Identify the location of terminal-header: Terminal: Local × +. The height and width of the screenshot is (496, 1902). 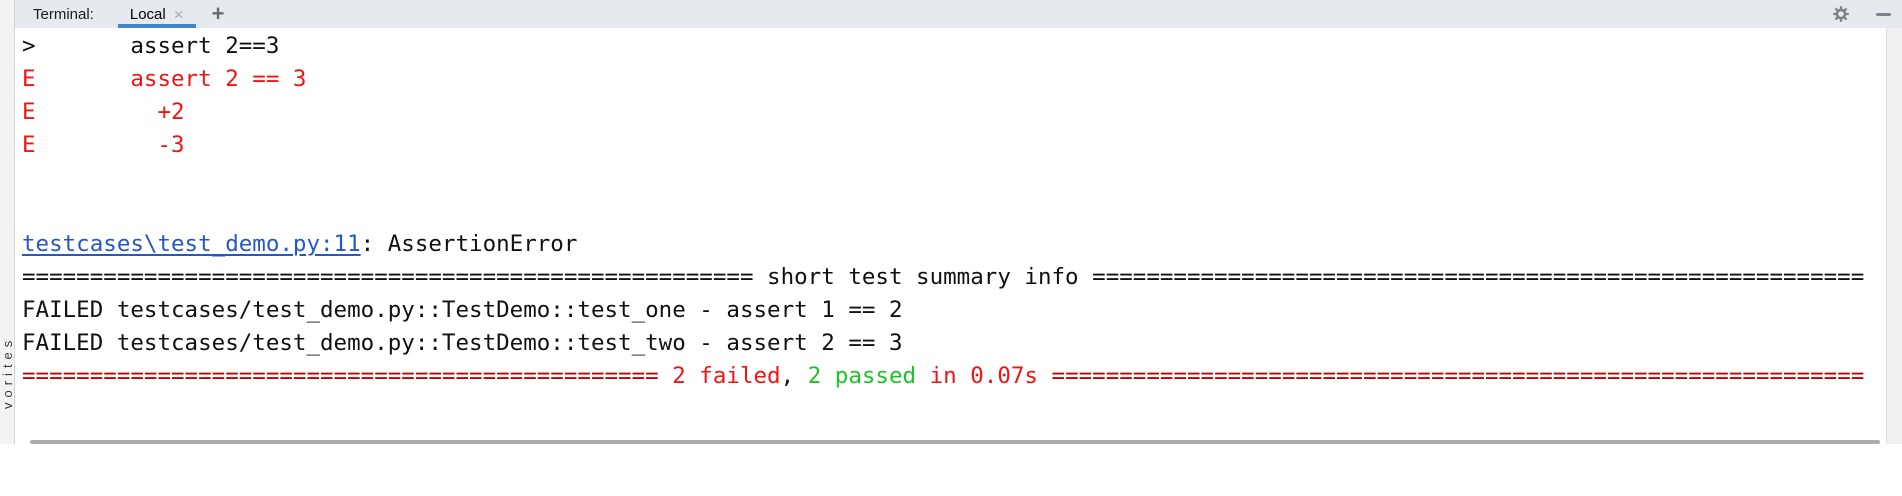
(958, 14).